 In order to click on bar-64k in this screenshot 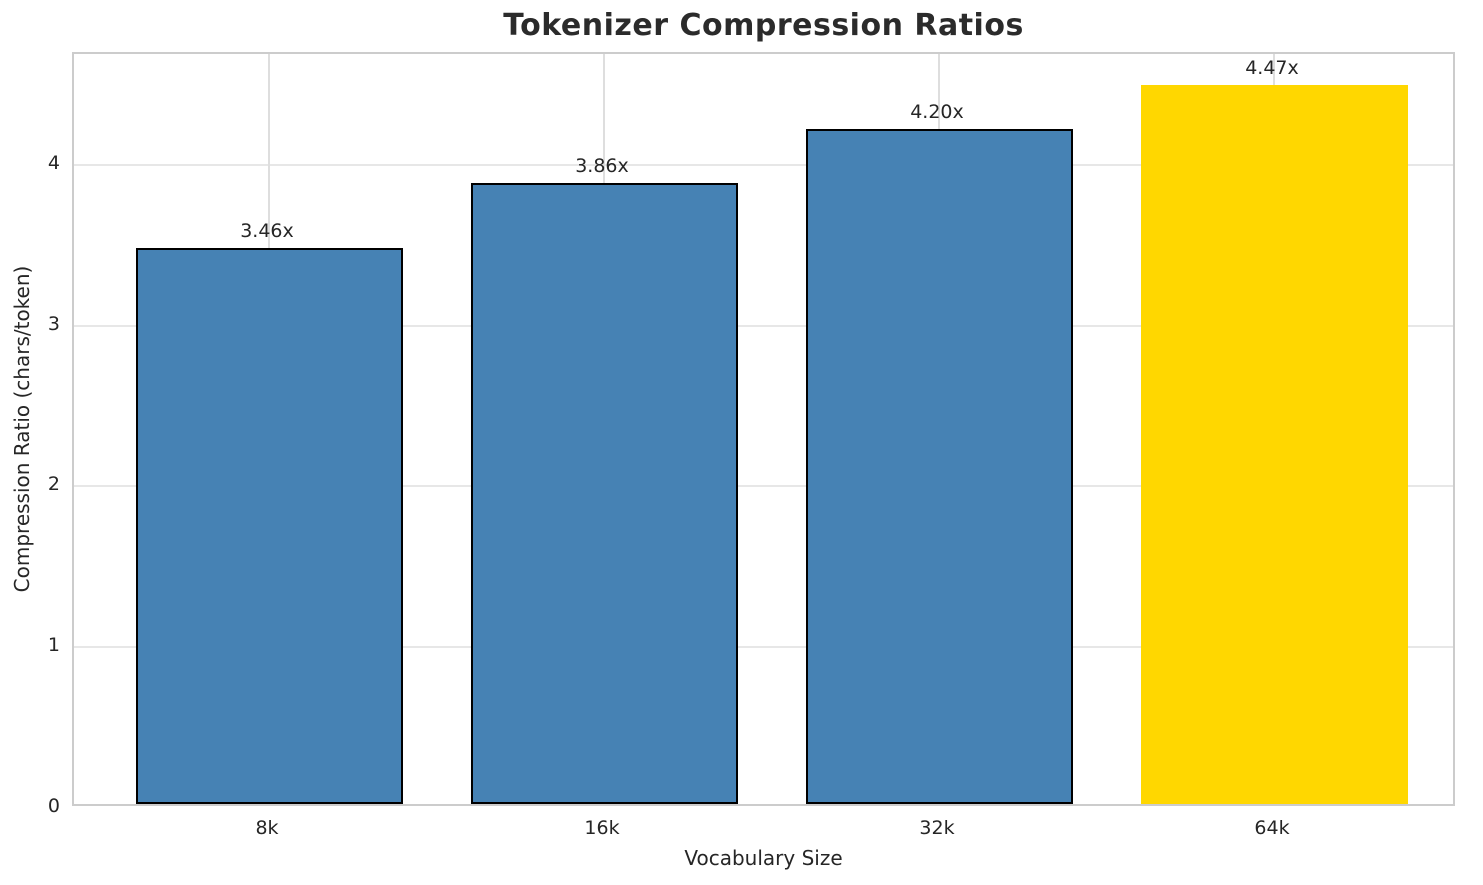, I will do `click(1274, 444)`.